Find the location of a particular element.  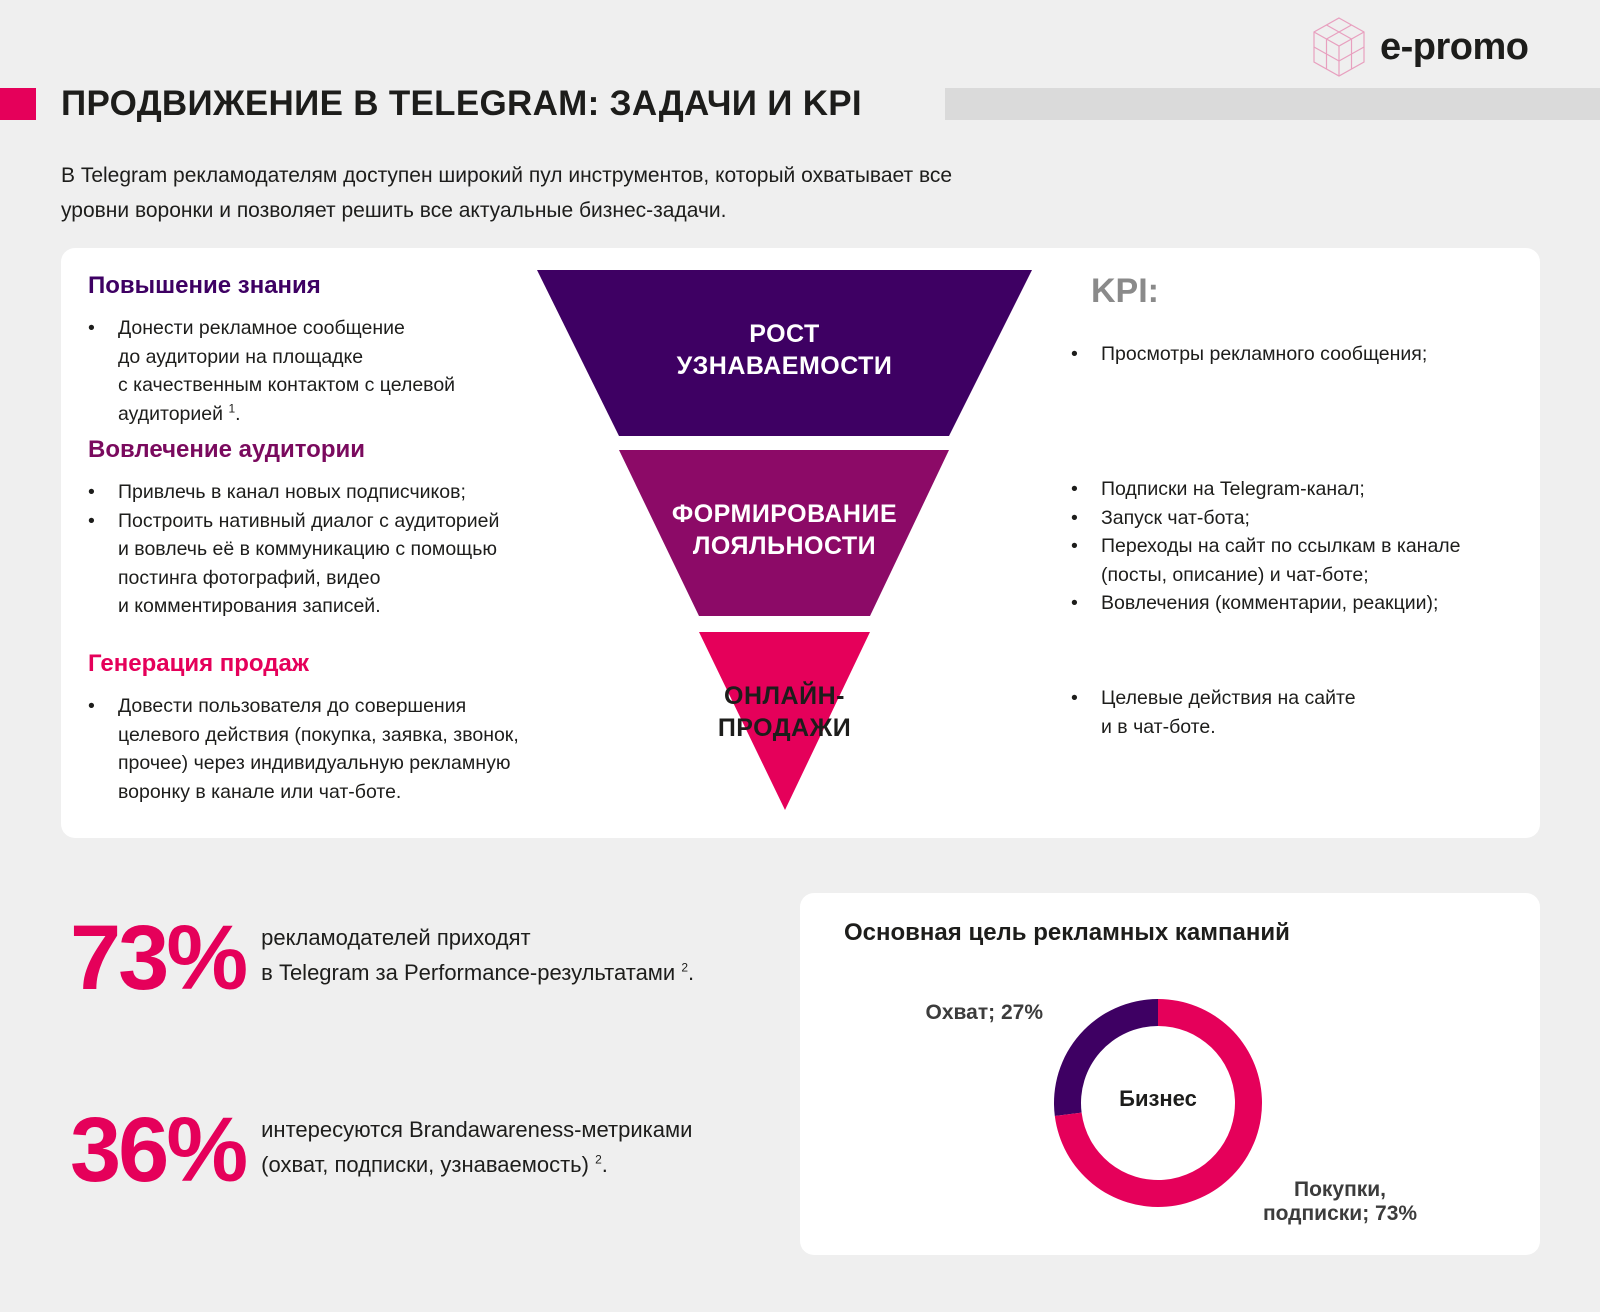

funnel-stage-1-label: РОСТ УЗНАВАЕМОСТИ is located at coordinates (784, 350).